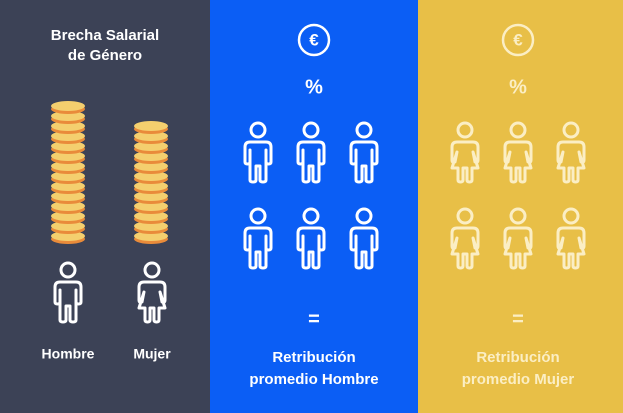  I want to click on caption: promedio Mujer, so click(518, 379).